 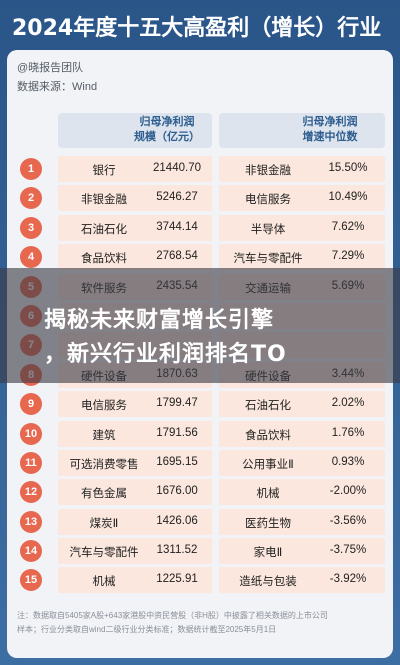 I want to click on right-value: -2.00%, so click(x=348, y=491).